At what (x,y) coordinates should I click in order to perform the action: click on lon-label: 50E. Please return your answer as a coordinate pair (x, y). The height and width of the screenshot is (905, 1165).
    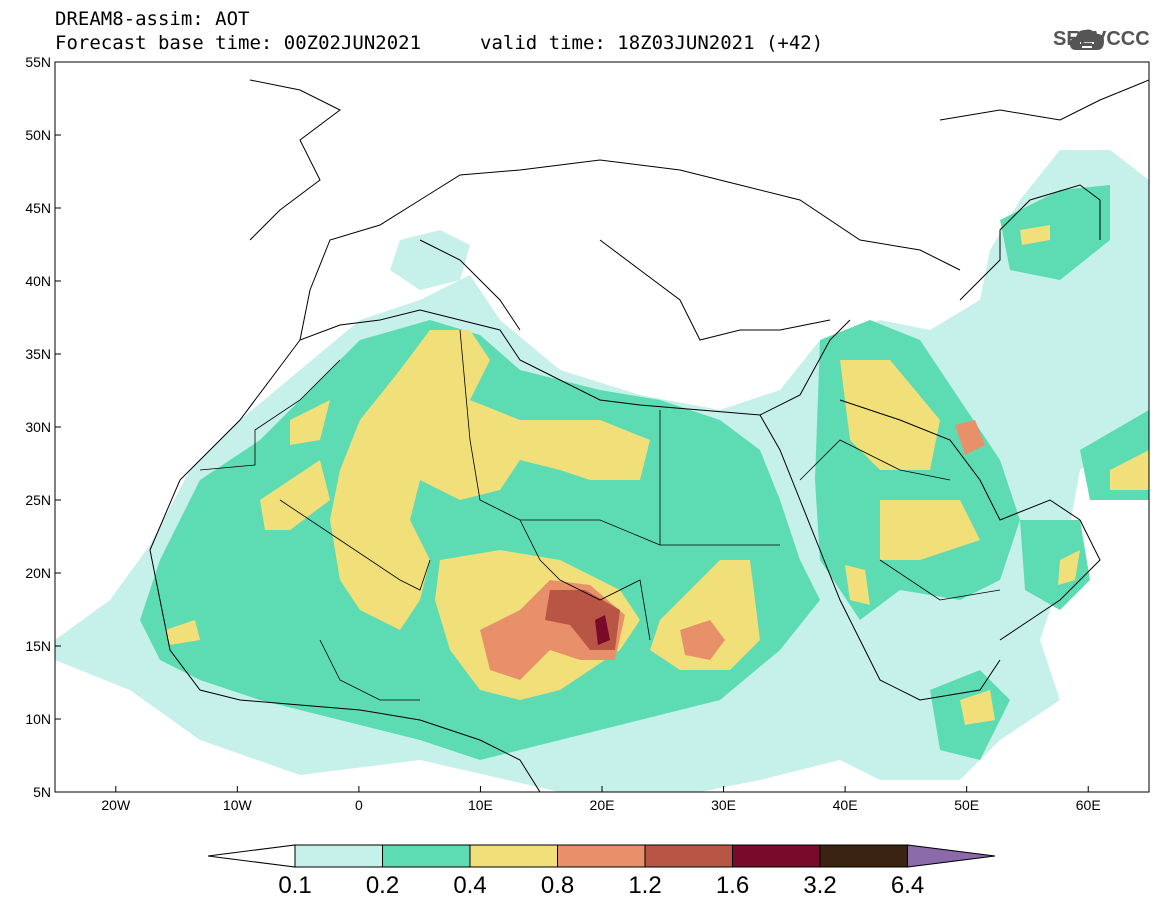
    Looking at the image, I should click on (966, 805).